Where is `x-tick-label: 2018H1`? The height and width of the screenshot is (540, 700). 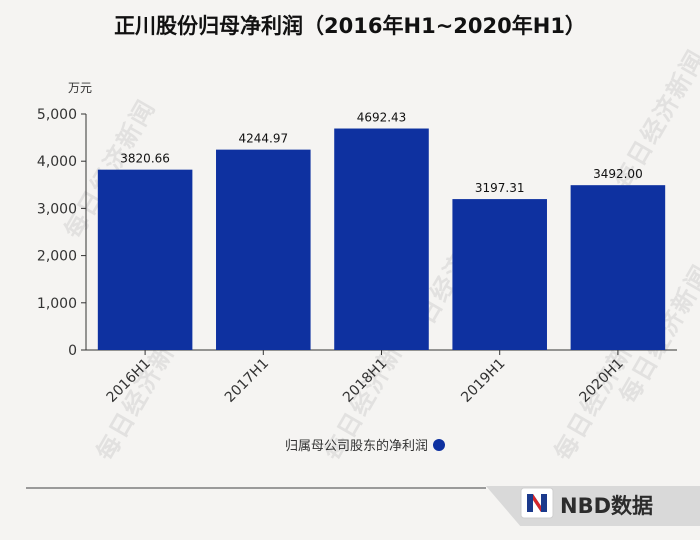
x-tick-label: 2018H1 is located at coordinates (365, 381).